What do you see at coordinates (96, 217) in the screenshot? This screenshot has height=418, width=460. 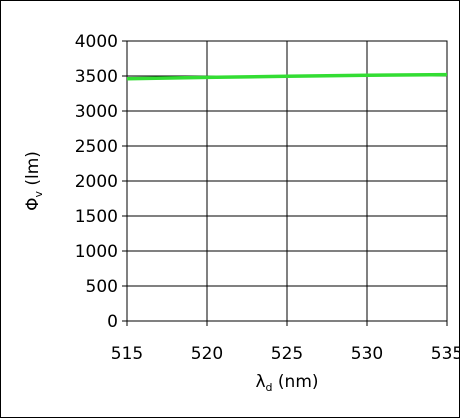 I see `y-tick-label: 1500` at bounding box center [96, 217].